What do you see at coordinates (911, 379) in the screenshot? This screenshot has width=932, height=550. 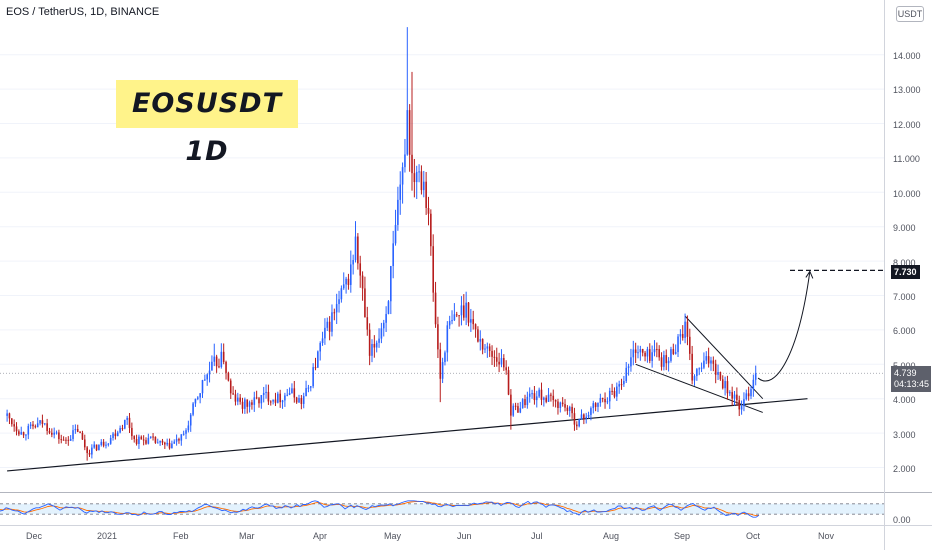 I see `last-price-tag: 4.739 04:13:45` at bounding box center [911, 379].